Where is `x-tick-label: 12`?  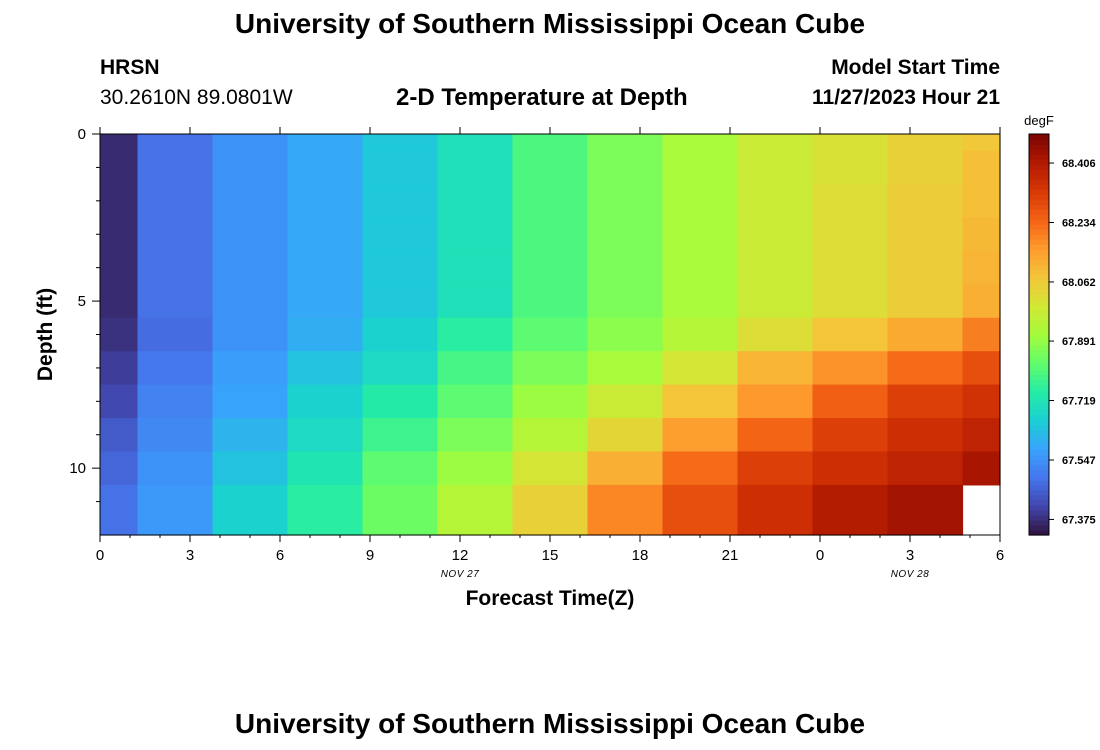 x-tick-label: 12 is located at coordinates (460, 555).